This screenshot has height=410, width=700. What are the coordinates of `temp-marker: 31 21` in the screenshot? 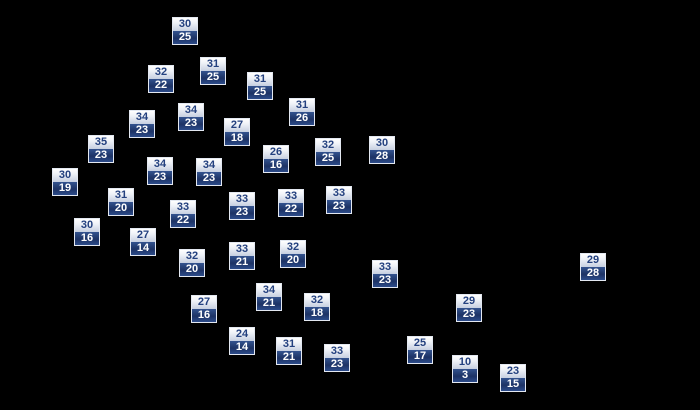 It's located at (289, 351).